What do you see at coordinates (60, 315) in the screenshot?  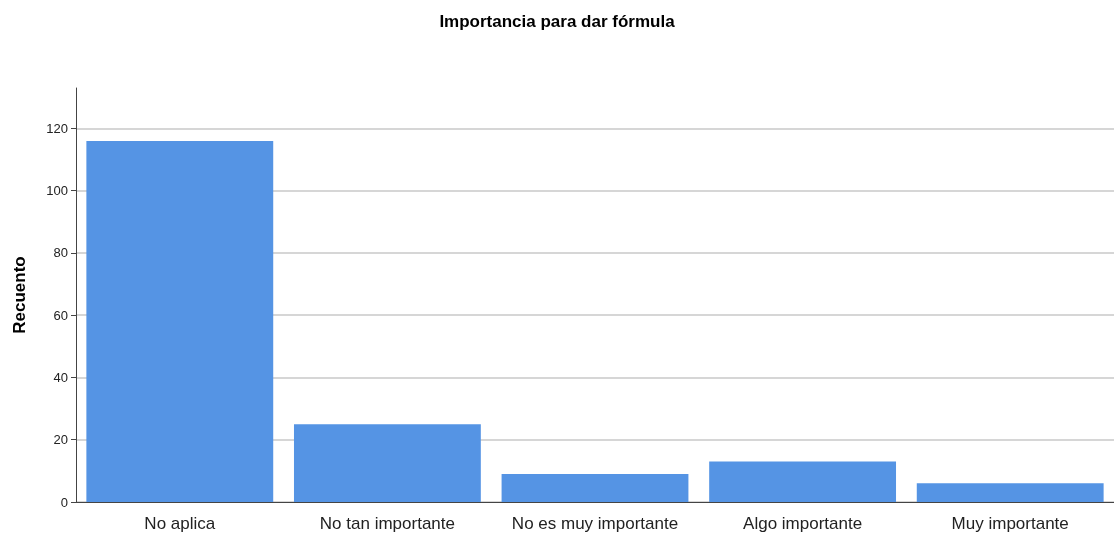 I see `y-tick-label: 60` at bounding box center [60, 315].